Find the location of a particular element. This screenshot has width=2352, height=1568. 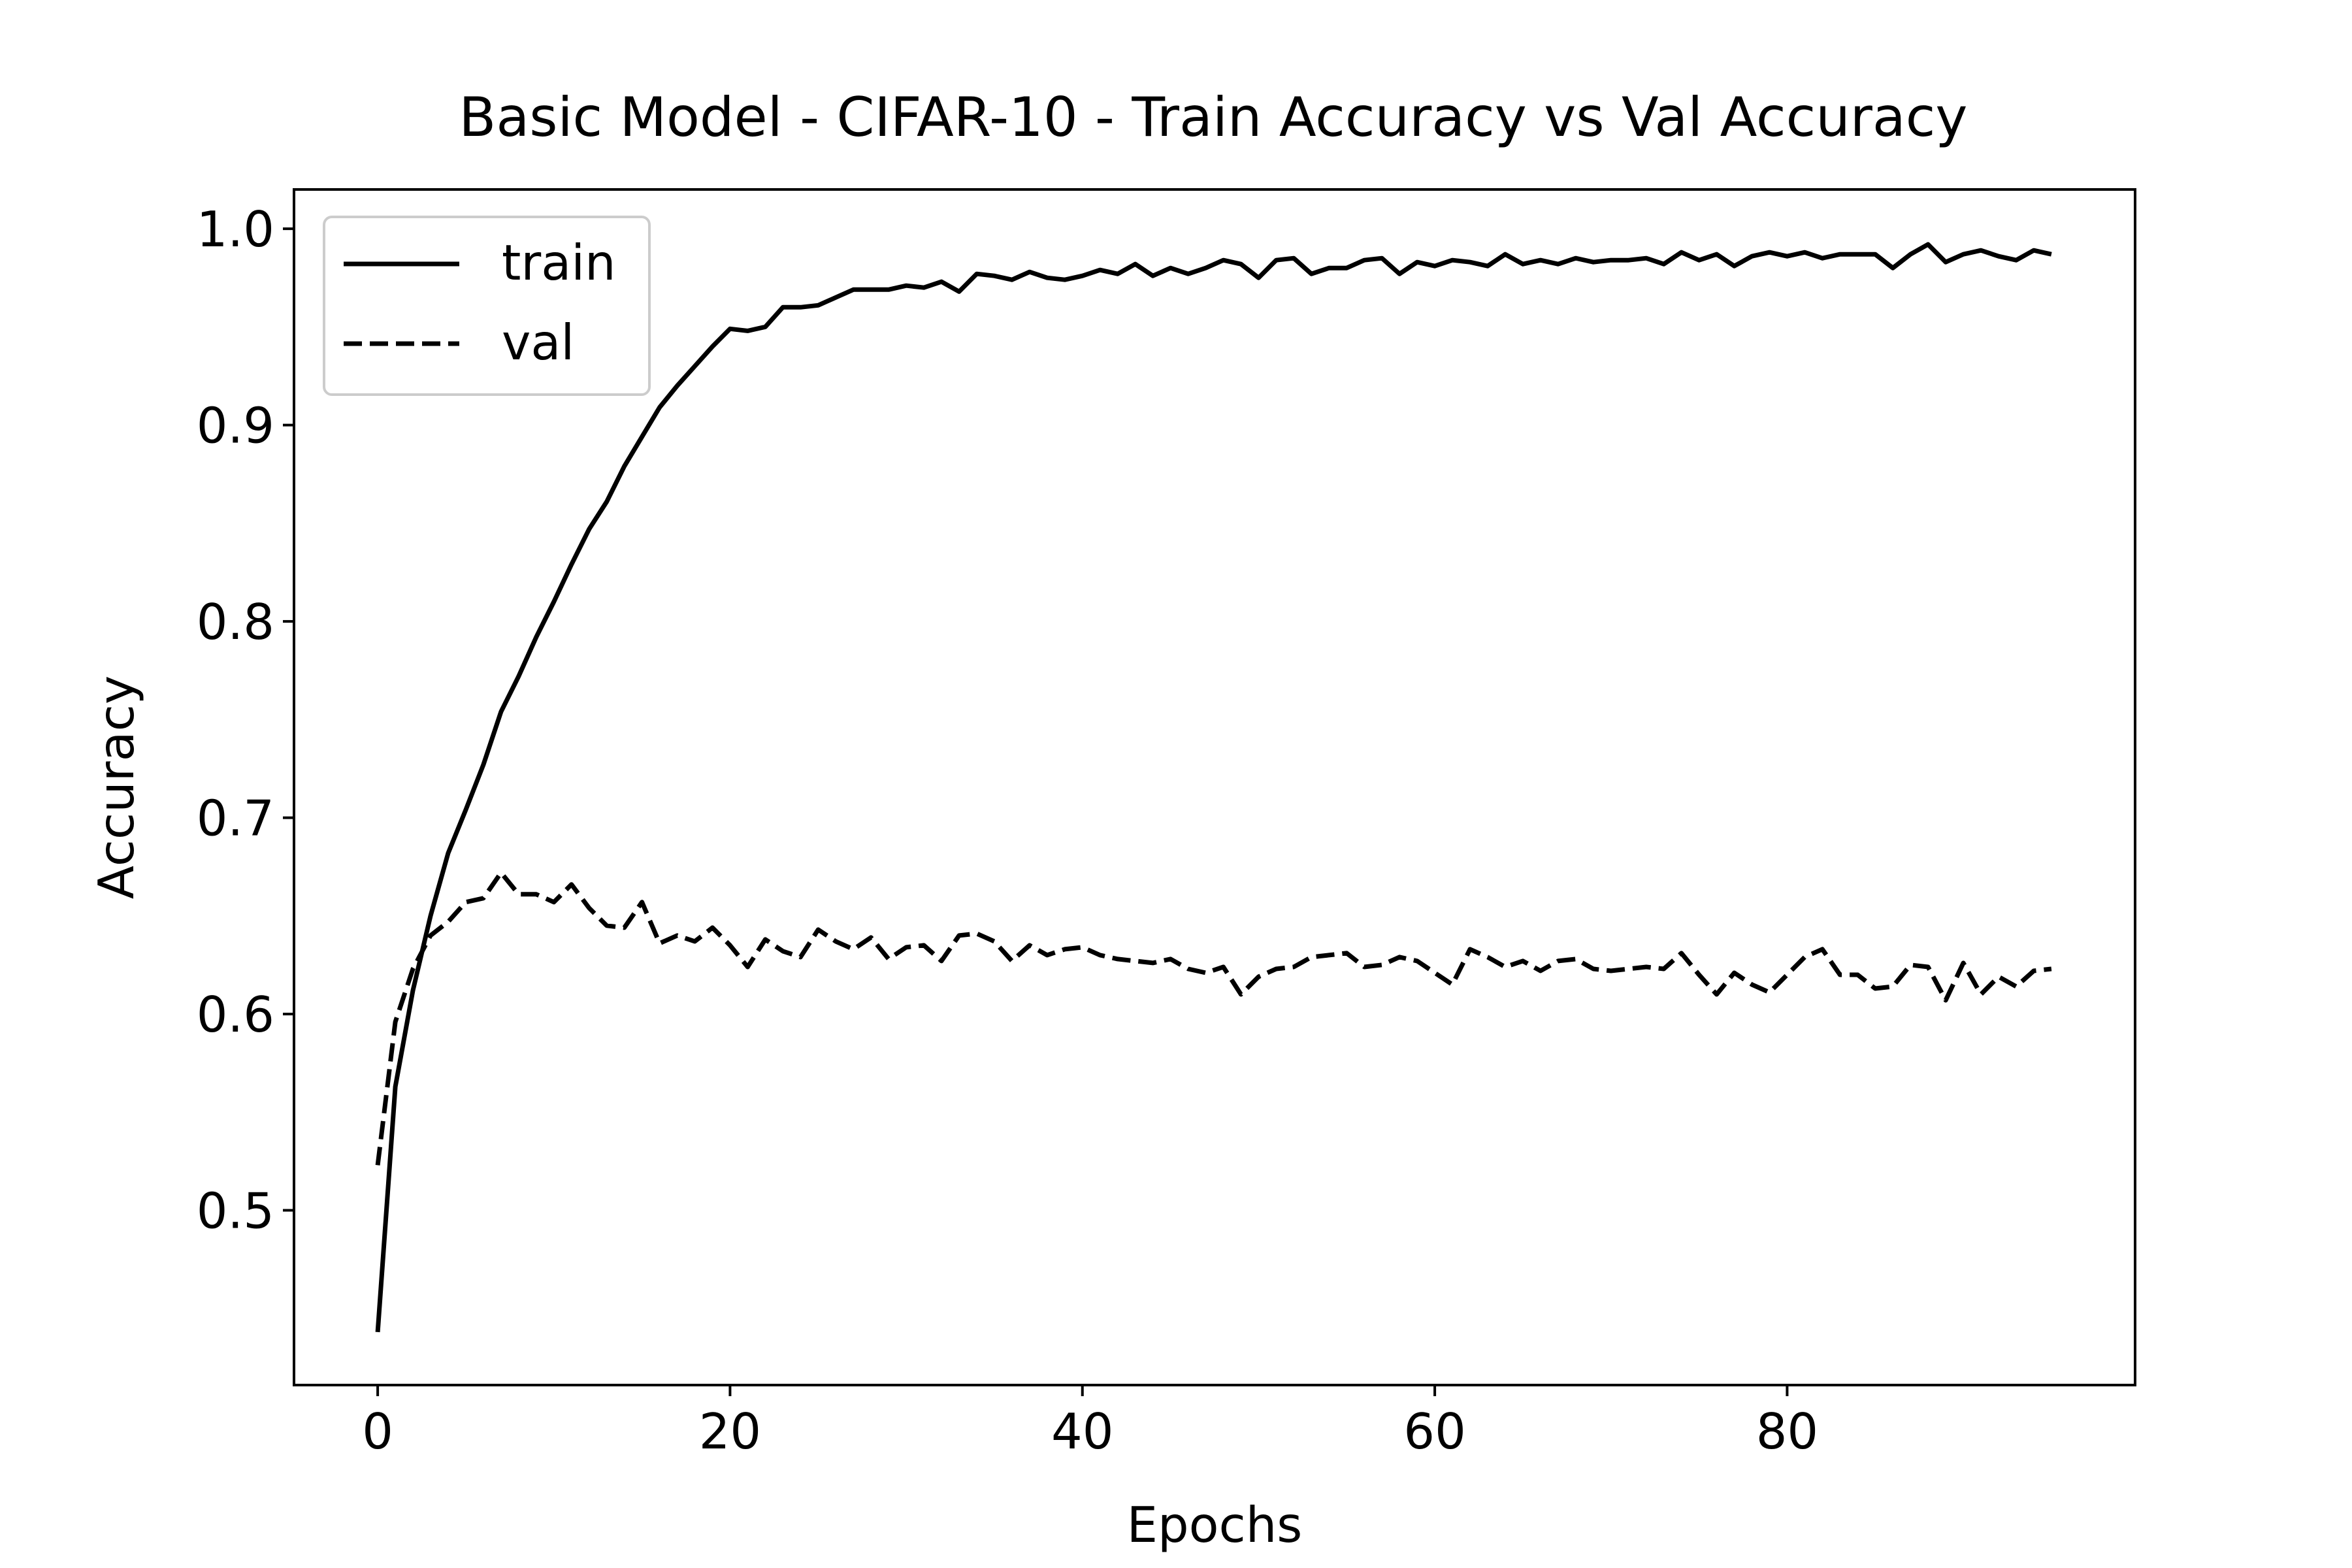

y-tick-label: 0.8 is located at coordinates (235, 622).